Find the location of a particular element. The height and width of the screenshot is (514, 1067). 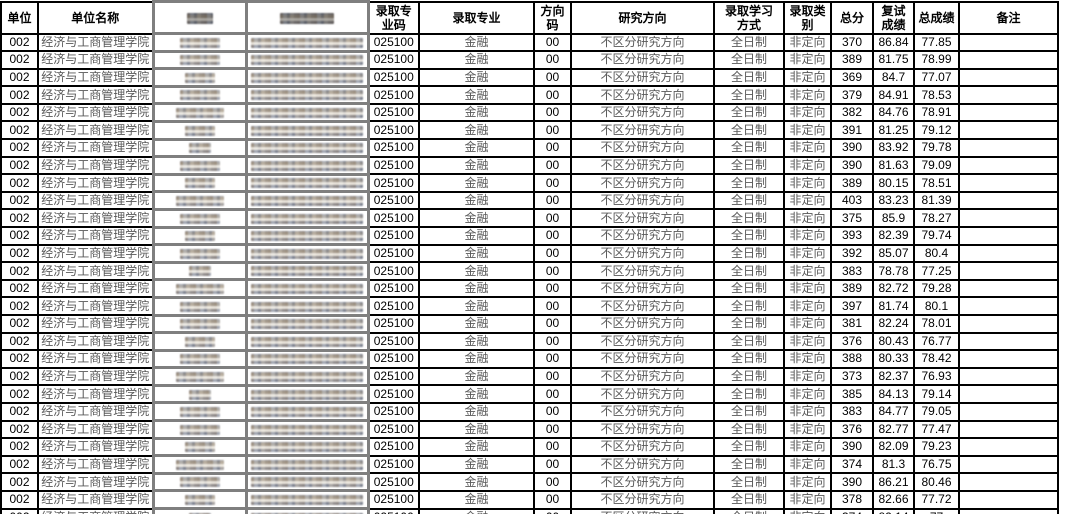

cell-retest-score: 82.39 is located at coordinates (893, 236).